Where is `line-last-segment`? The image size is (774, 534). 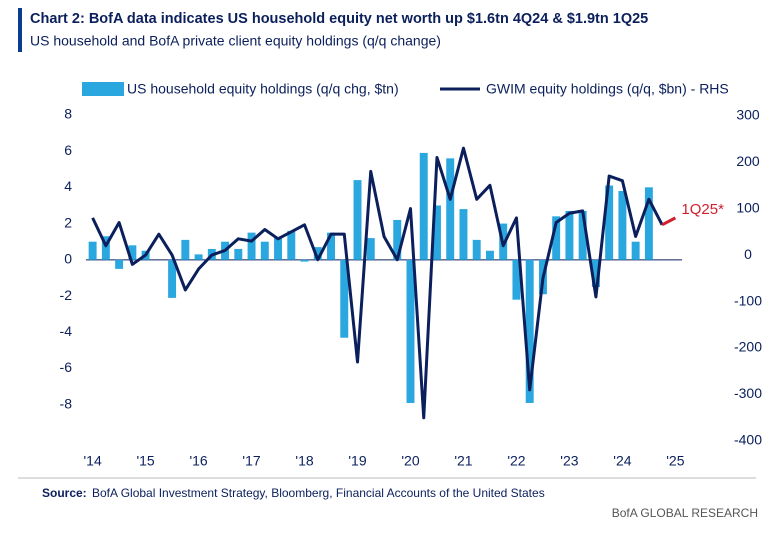 line-last-segment is located at coordinates (669, 221).